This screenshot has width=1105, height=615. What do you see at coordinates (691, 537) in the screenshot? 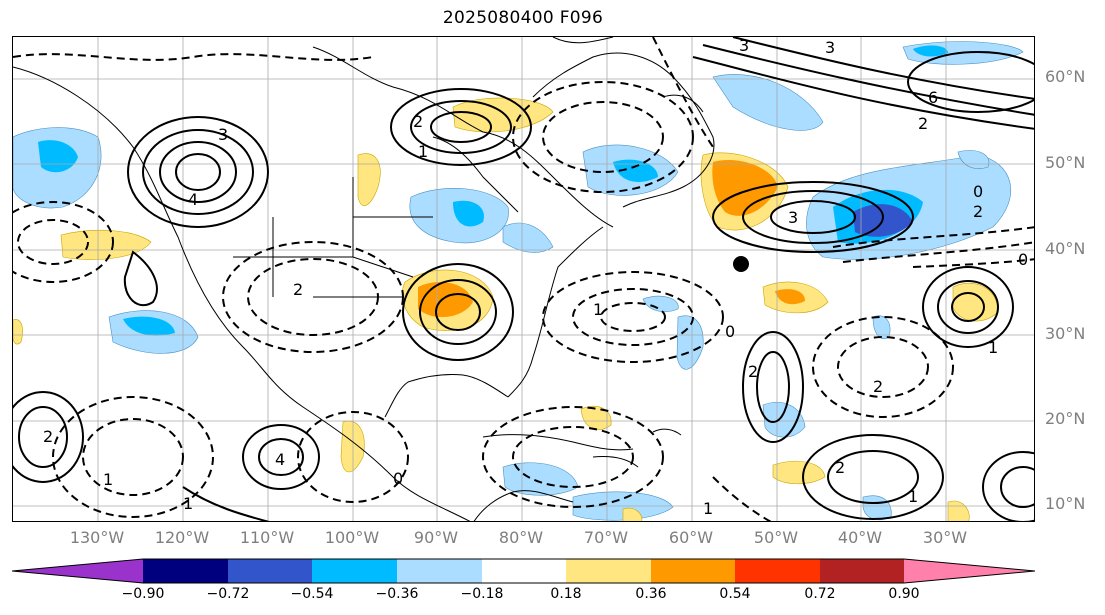
I see `lon-label-60w: 60°W` at bounding box center [691, 537].